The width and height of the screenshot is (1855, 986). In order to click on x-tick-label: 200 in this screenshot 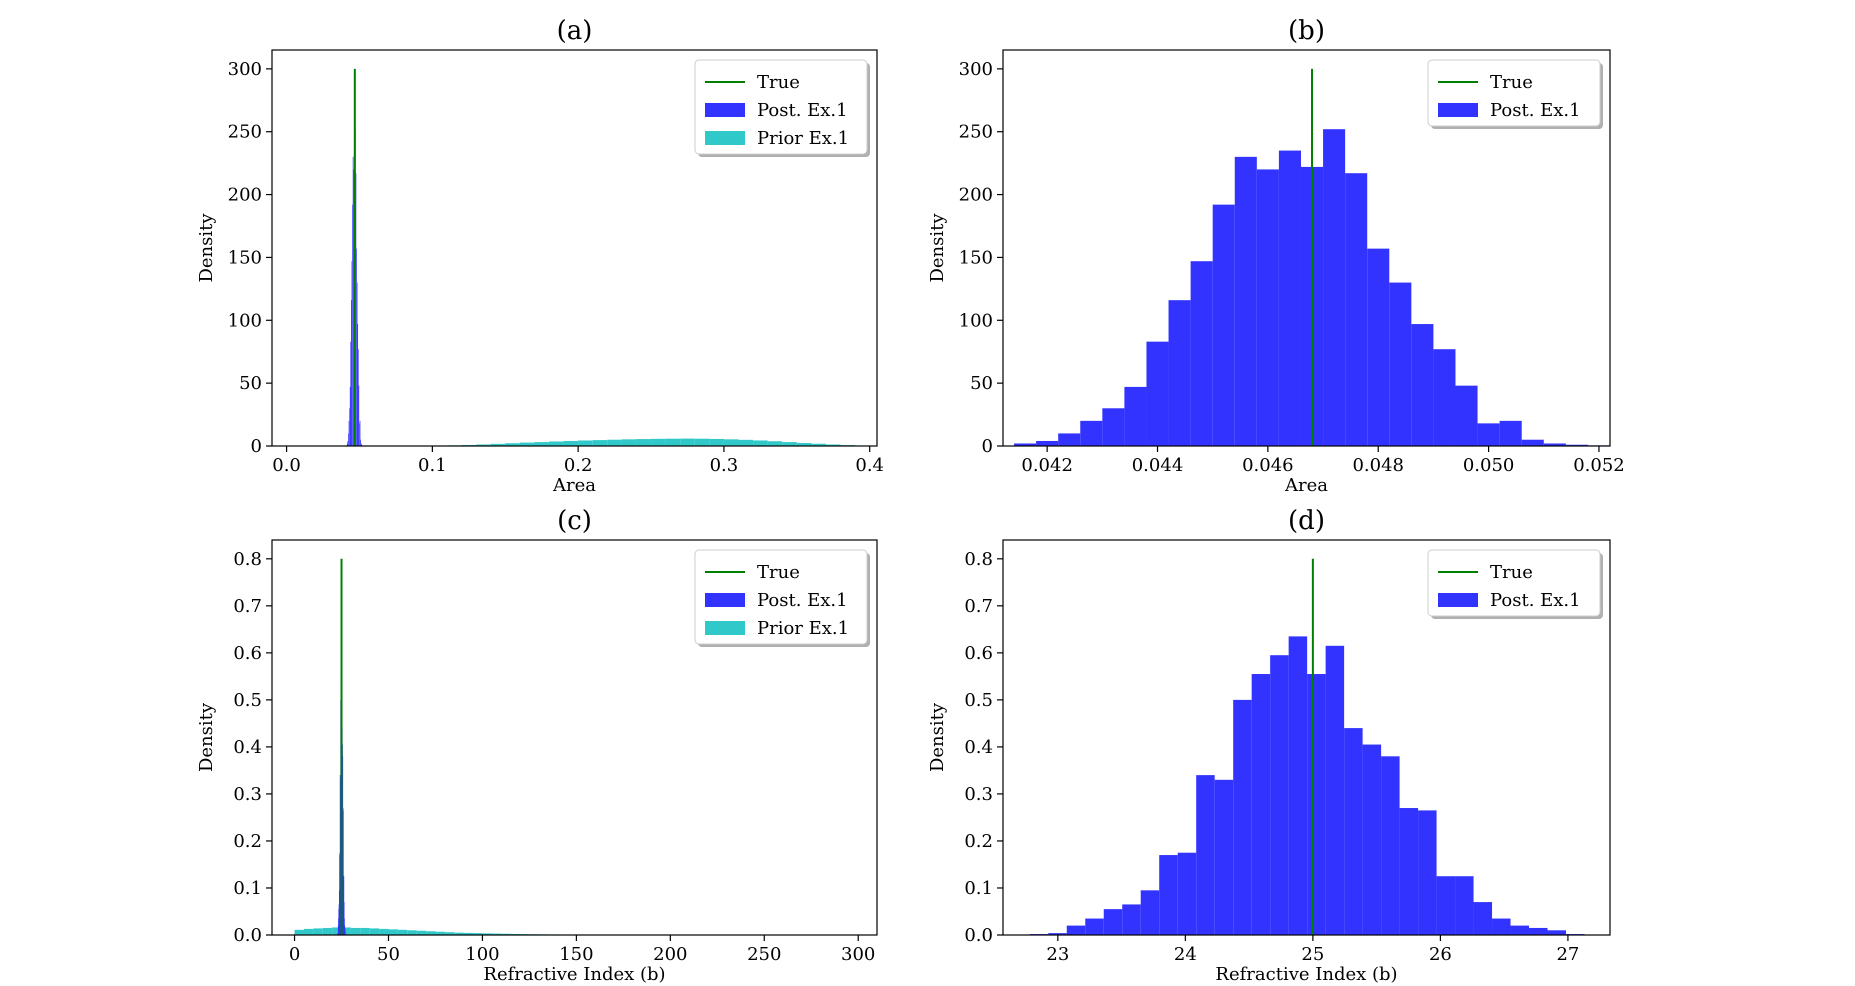, I will do `click(670, 954)`.